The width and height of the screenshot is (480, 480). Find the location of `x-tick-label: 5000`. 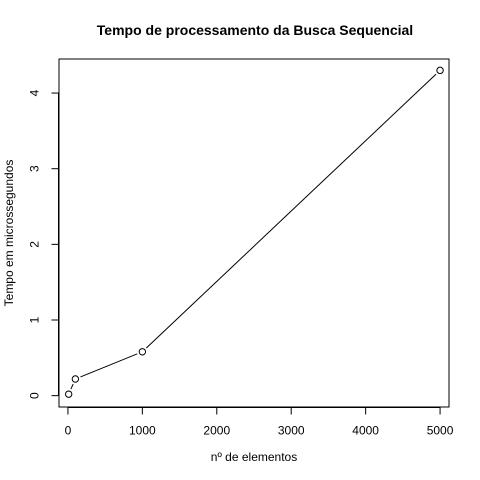

x-tick-label: 5000 is located at coordinates (440, 431).